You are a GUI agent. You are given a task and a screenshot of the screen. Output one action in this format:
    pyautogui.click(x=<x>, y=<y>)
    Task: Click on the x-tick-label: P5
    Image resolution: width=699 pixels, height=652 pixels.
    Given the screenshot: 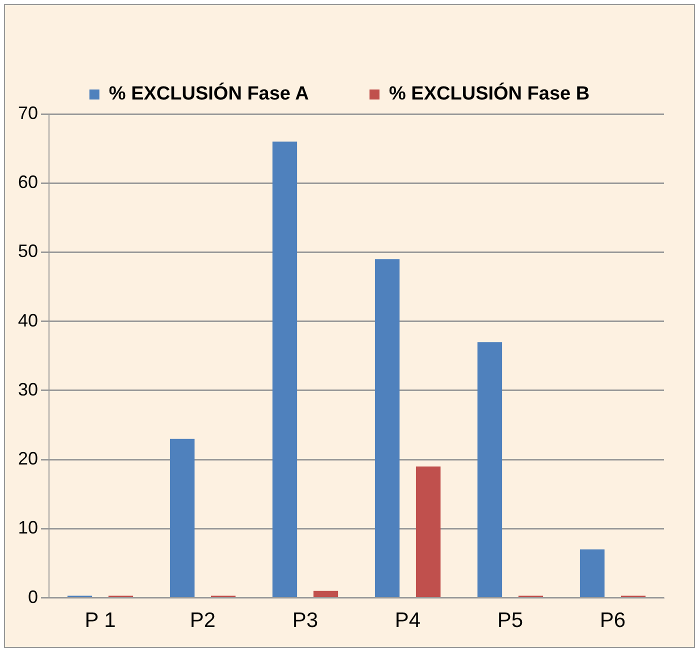 What is the action you would take?
    pyautogui.click(x=510, y=620)
    